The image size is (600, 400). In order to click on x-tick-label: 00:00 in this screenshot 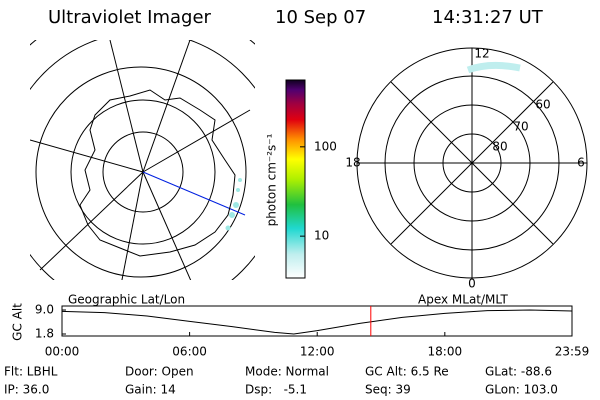, I will do `click(62, 352)`.